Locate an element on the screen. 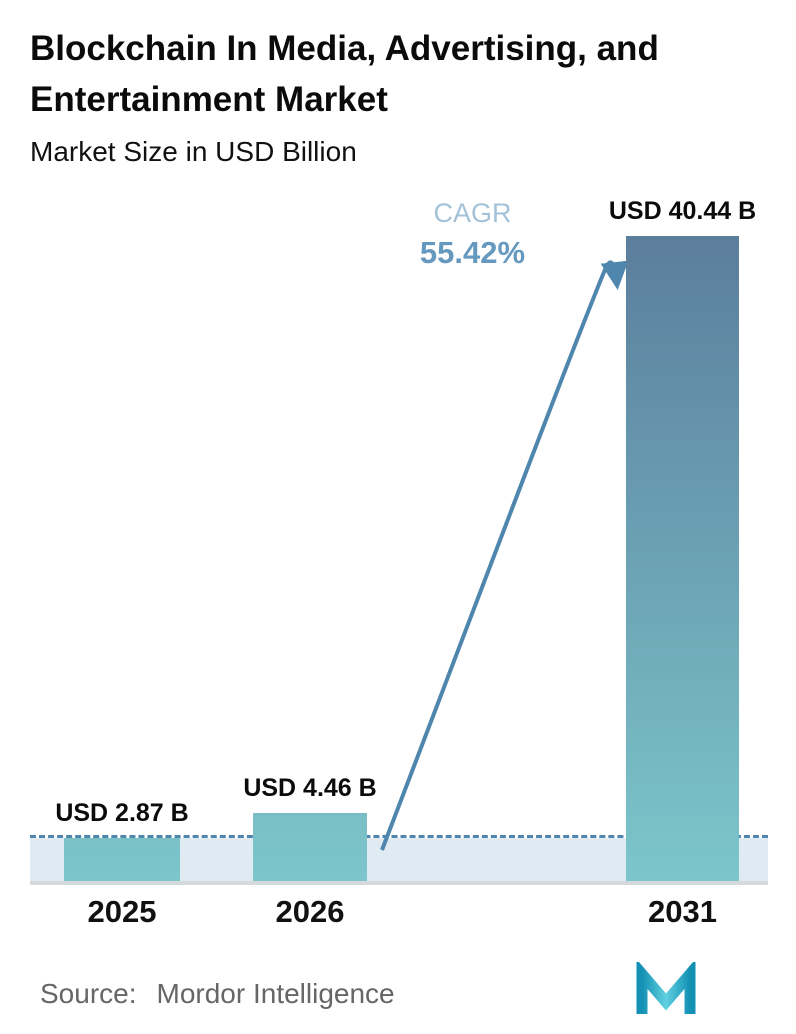  bar-2025 is located at coordinates (122, 861).